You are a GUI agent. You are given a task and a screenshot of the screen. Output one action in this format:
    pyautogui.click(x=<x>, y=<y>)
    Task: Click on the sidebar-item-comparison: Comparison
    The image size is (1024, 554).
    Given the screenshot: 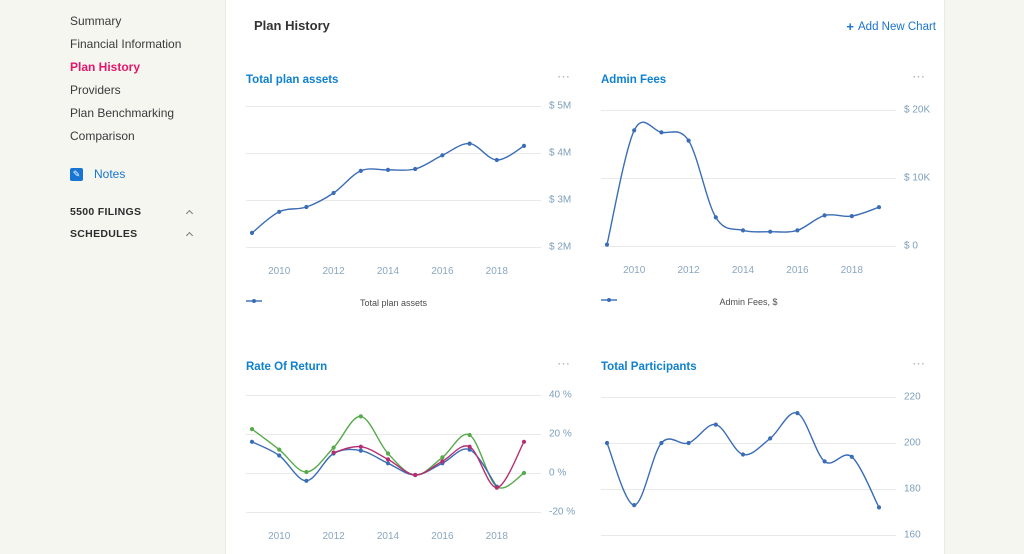 What is the action you would take?
    pyautogui.click(x=102, y=136)
    